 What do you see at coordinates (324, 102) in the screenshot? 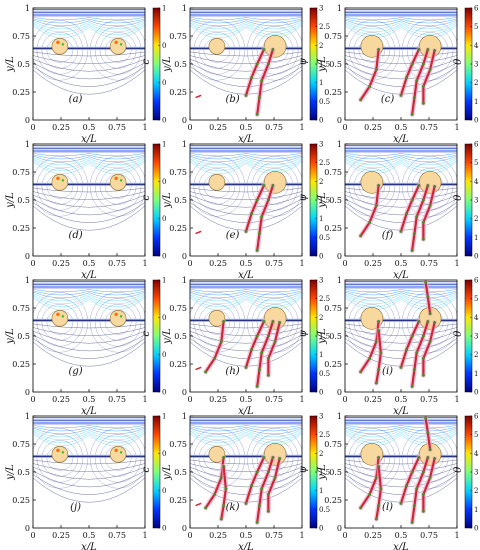
I see `colorbar-tick-label: 0.5` at bounding box center [324, 102].